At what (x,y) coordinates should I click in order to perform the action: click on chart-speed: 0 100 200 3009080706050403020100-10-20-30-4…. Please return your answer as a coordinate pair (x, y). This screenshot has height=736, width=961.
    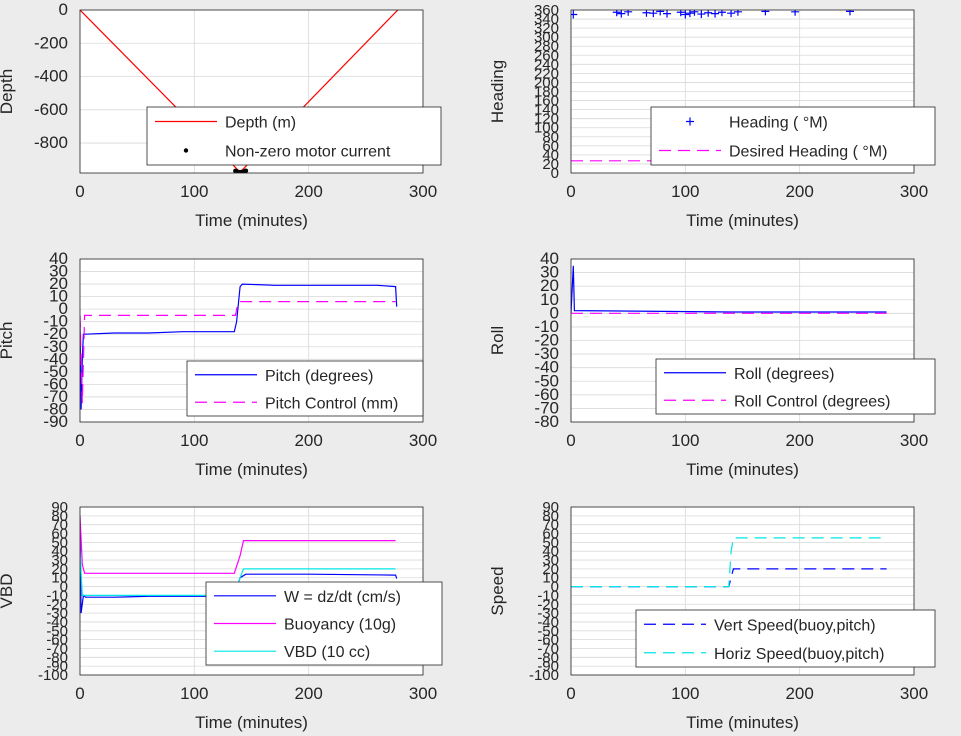
    Looking at the image, I should click on (712, 615).